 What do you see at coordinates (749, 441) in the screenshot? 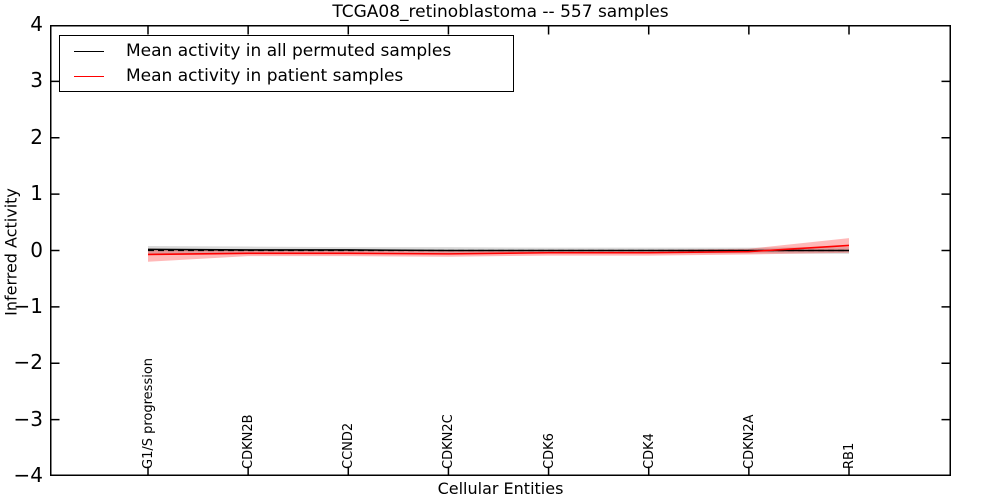
I see `x-tick-label: CDKN2A` at bounding box center [749, 441].